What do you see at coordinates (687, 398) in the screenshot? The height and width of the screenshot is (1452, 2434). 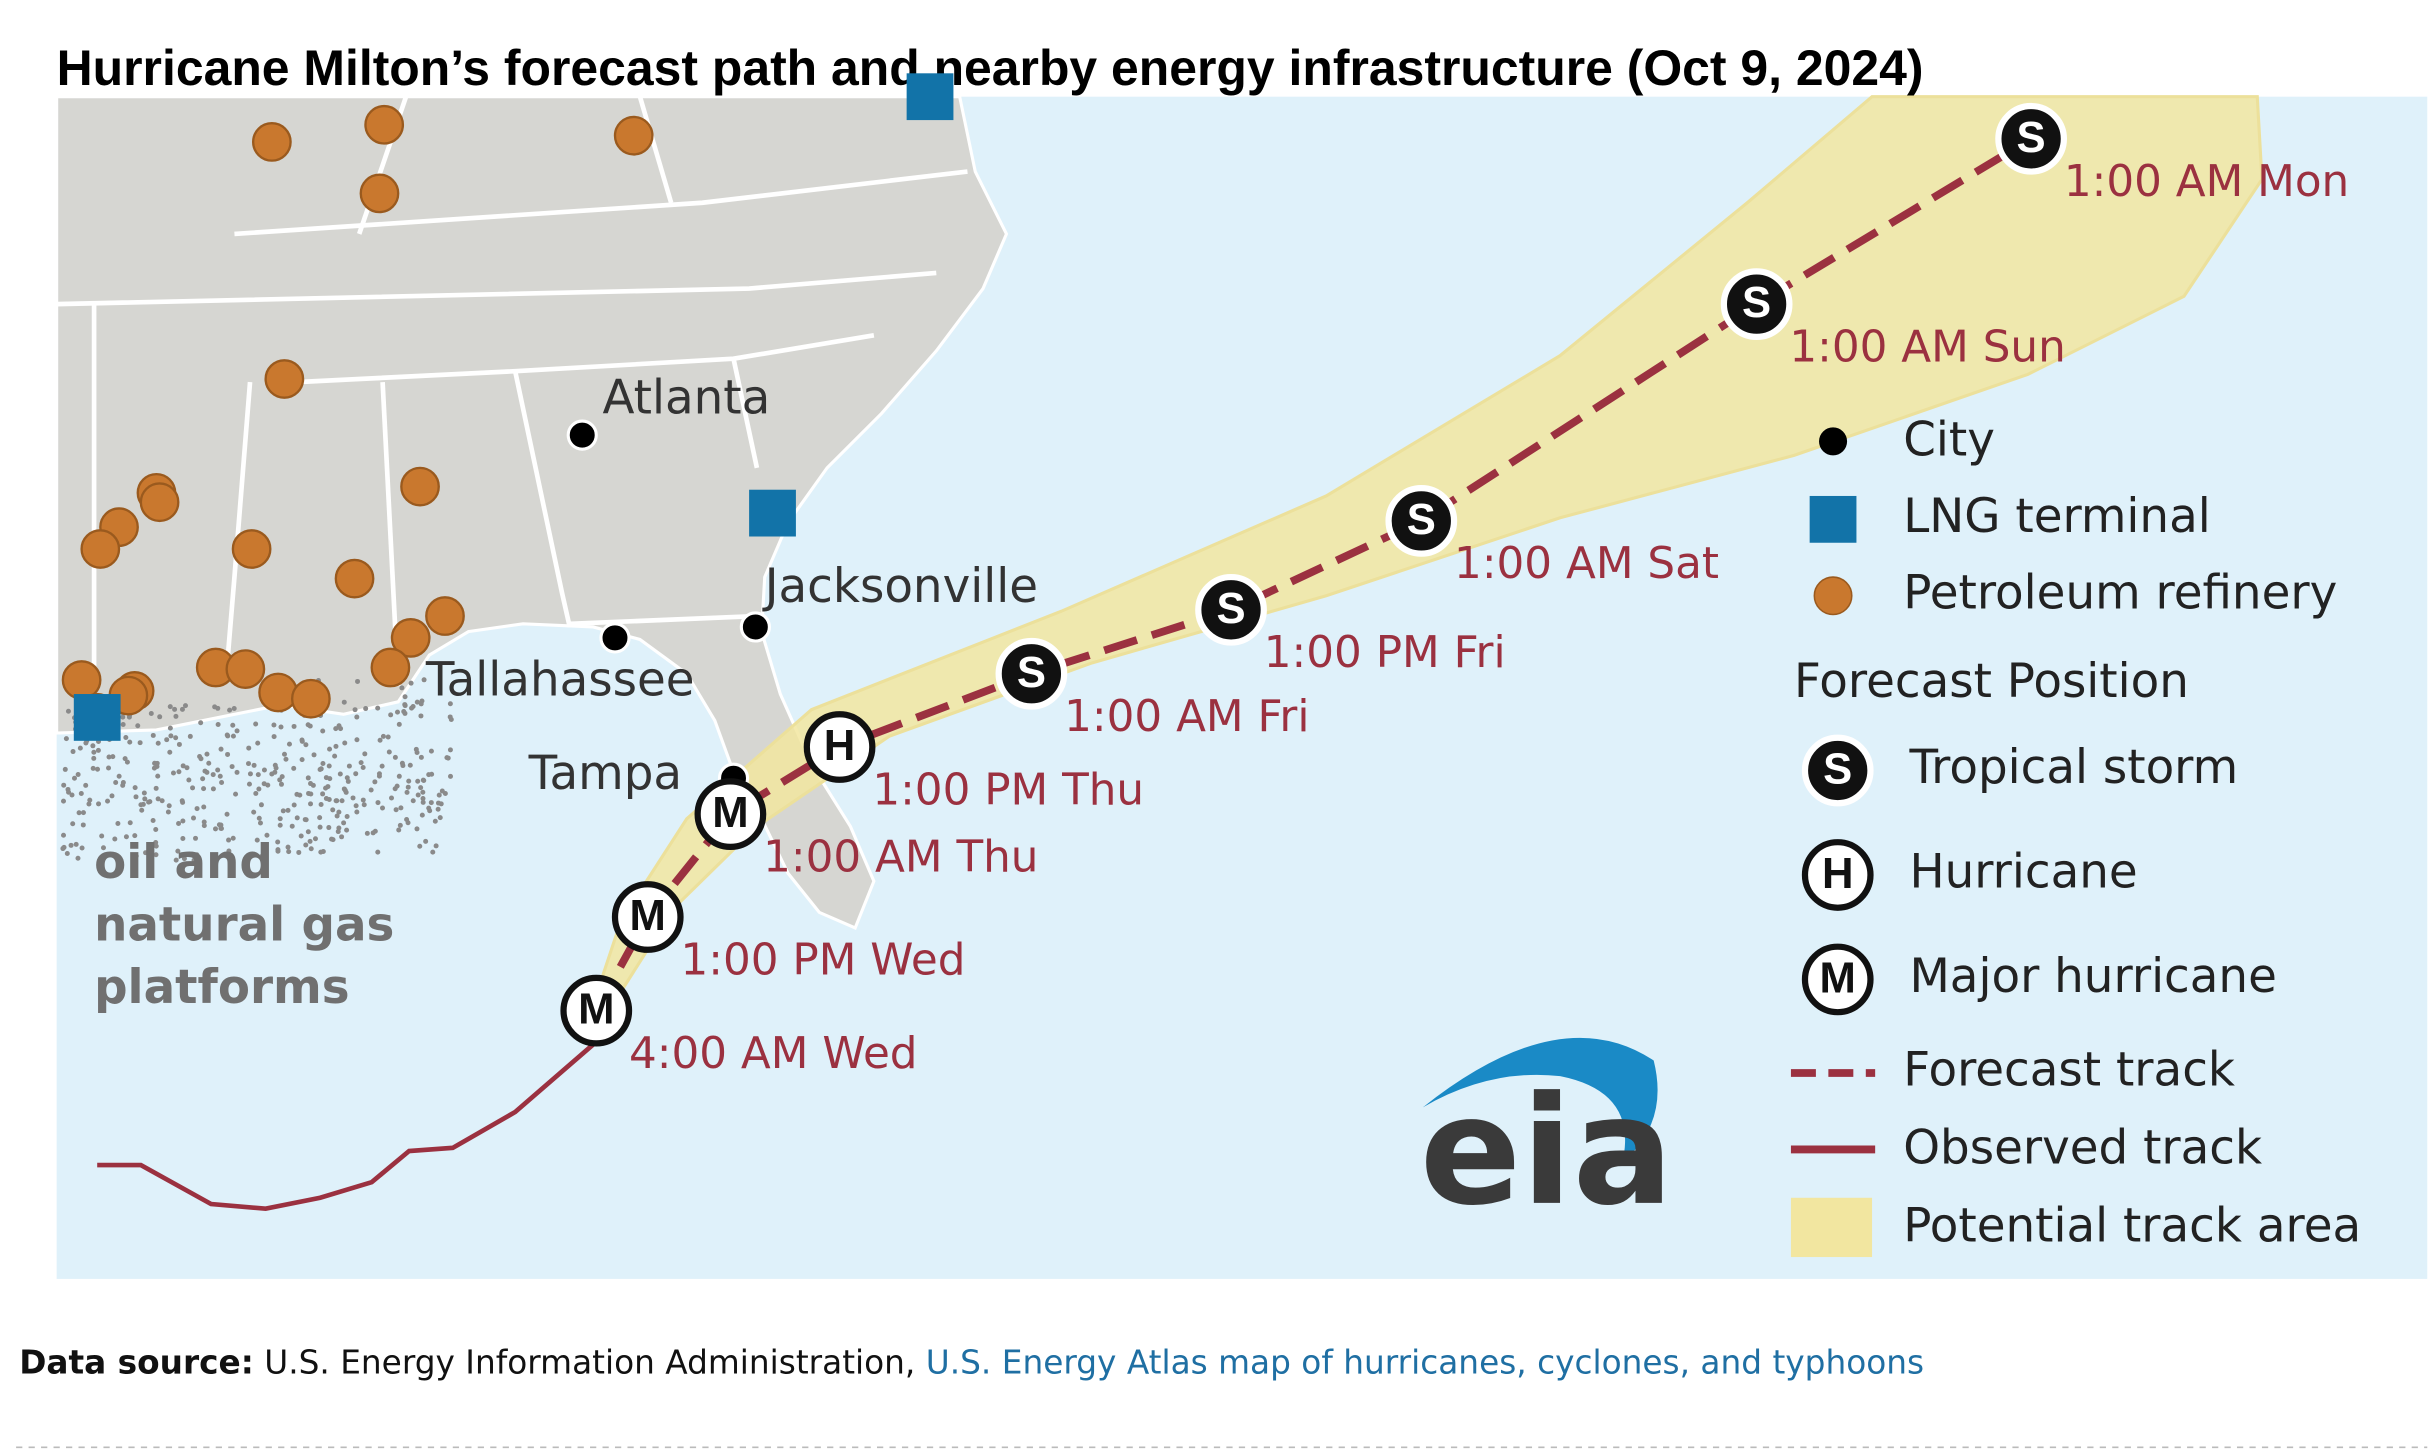 I see `city-label: Atlanta` at bounding box center [687, 398].